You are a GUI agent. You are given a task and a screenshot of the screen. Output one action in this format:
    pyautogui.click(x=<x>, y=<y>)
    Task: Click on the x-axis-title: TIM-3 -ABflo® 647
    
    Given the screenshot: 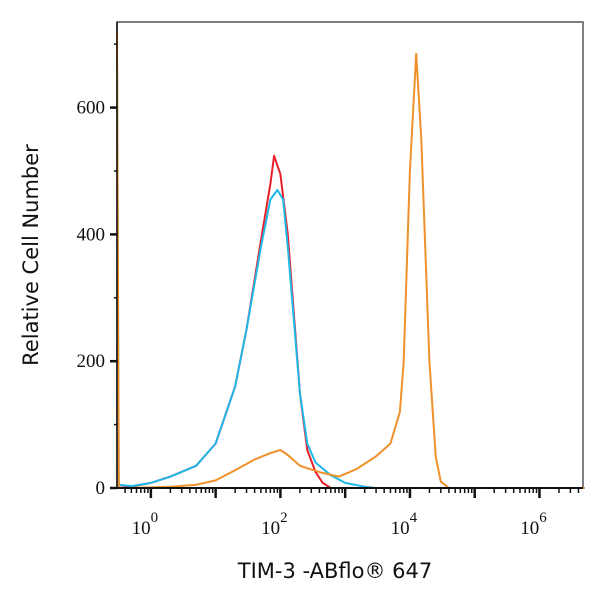 What is the action you would take?
    pyautogui.click(x=334, y=571)
    